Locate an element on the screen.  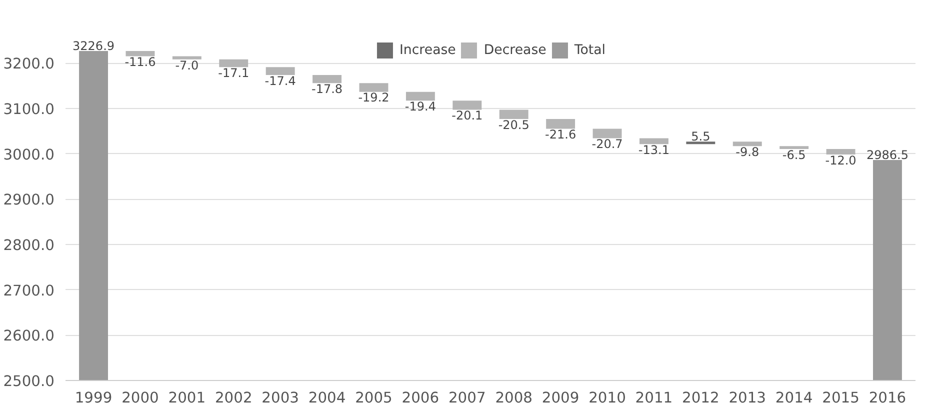
data-label: -19.4 is located at coordinates (420, 107).